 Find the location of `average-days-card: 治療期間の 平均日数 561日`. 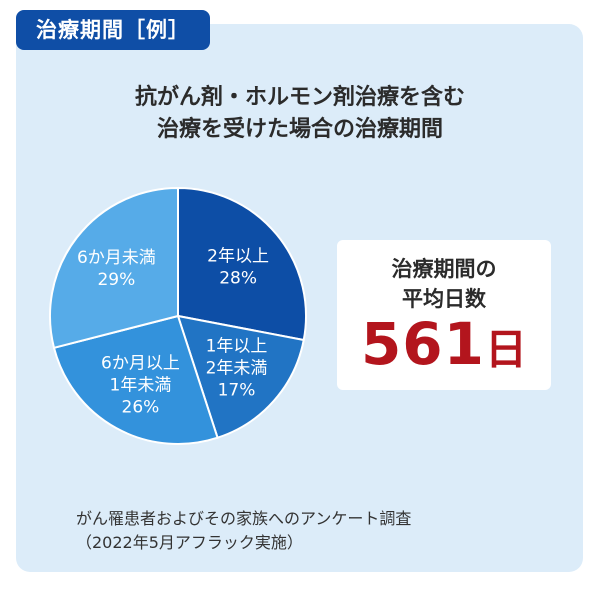

average-days-card: 治療期間の 平均日数 561日 is located at coordinates (444, 315).